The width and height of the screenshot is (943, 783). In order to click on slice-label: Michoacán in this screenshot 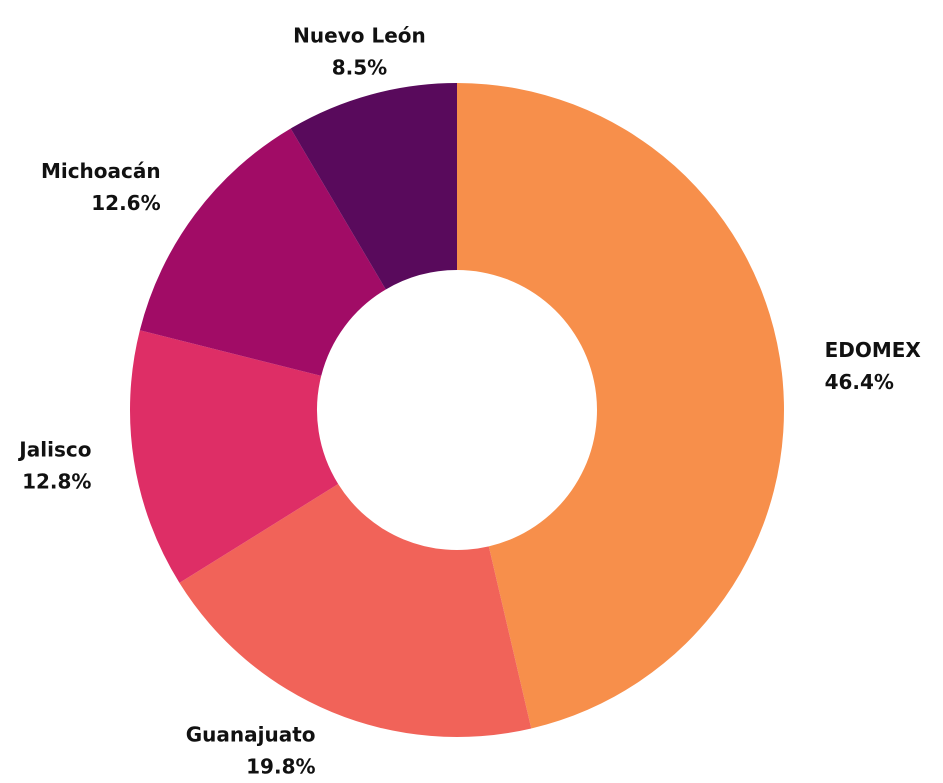, I will do `click(101, 171)`.